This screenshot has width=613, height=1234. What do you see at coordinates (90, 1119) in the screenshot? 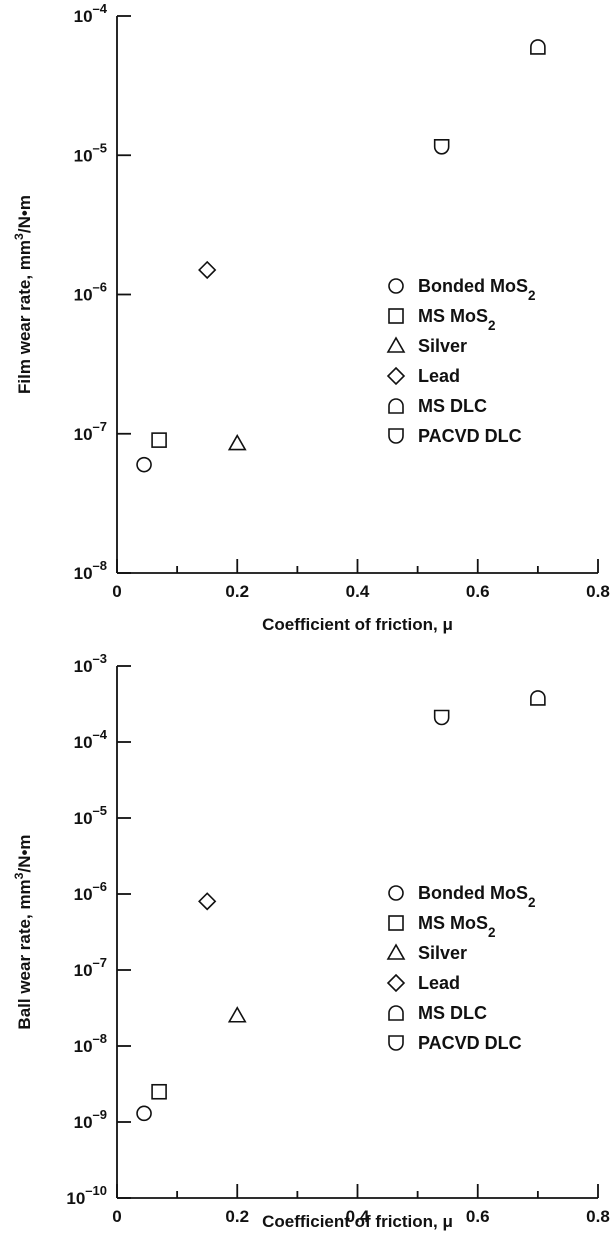
I see `y-tick-label: 10⁻⁹` at bounding box center [90, 1119].